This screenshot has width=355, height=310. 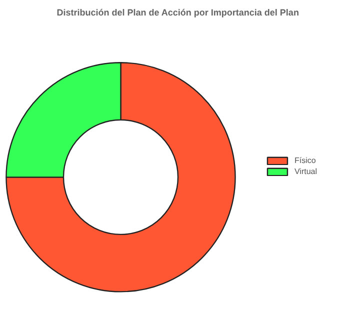 What do you see at coordinates (177, 13) in the screenshot?
I see `chart-title: Distribución del Plan de Acción por Importancia del Plan` at bounding box center [177, 13].